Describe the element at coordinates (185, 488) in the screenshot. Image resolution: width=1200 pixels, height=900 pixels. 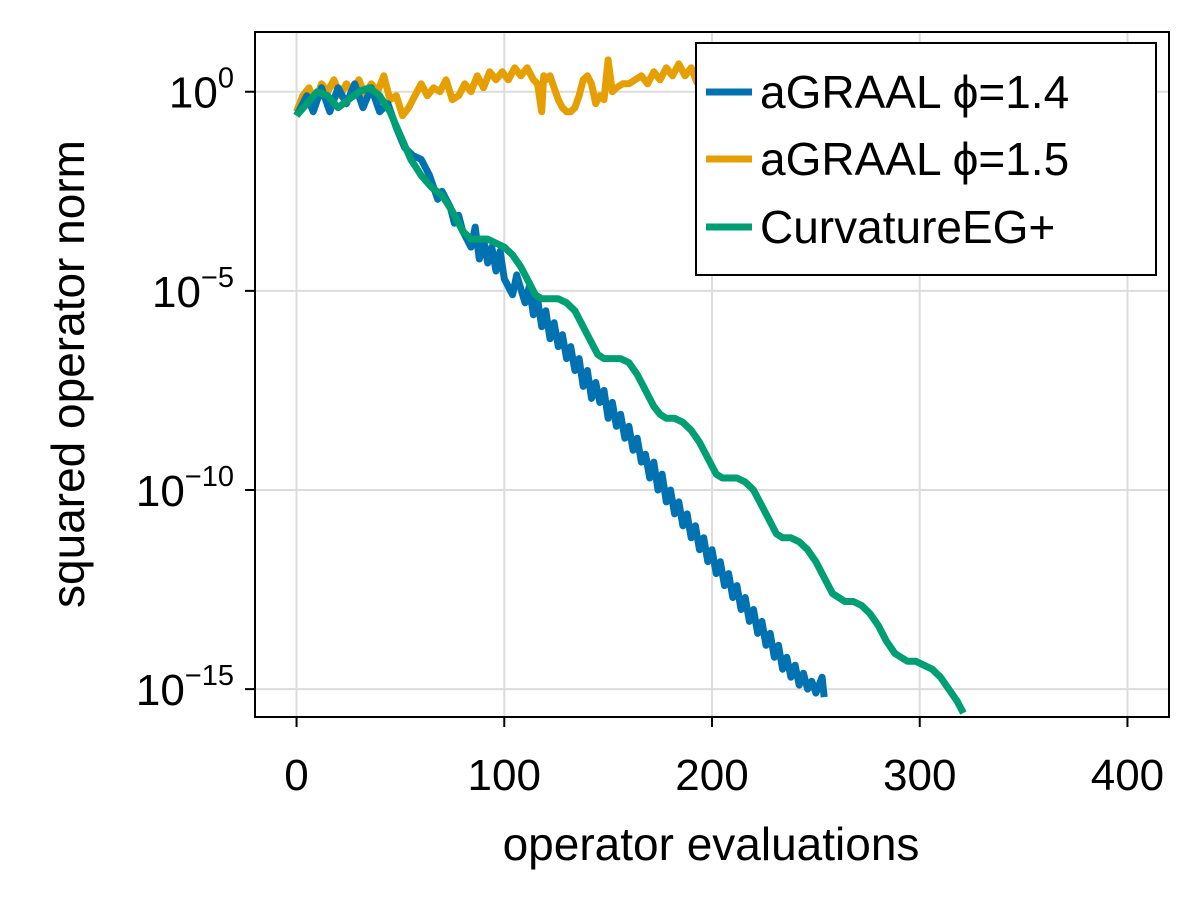
I see `y-tick-label: 10⁻¹⁰` at that location.